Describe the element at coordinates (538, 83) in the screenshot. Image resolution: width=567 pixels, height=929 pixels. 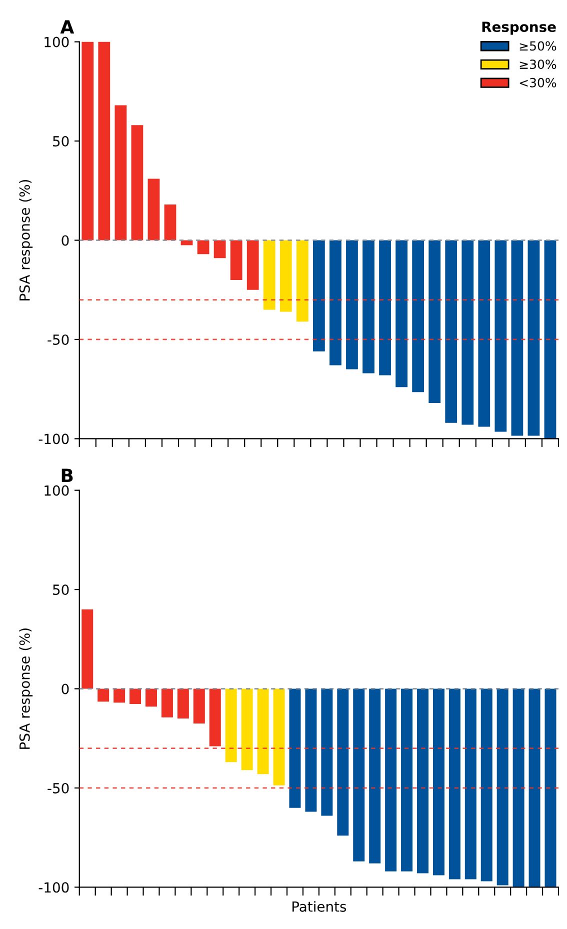
I see `legend-label: <30%` at that location.